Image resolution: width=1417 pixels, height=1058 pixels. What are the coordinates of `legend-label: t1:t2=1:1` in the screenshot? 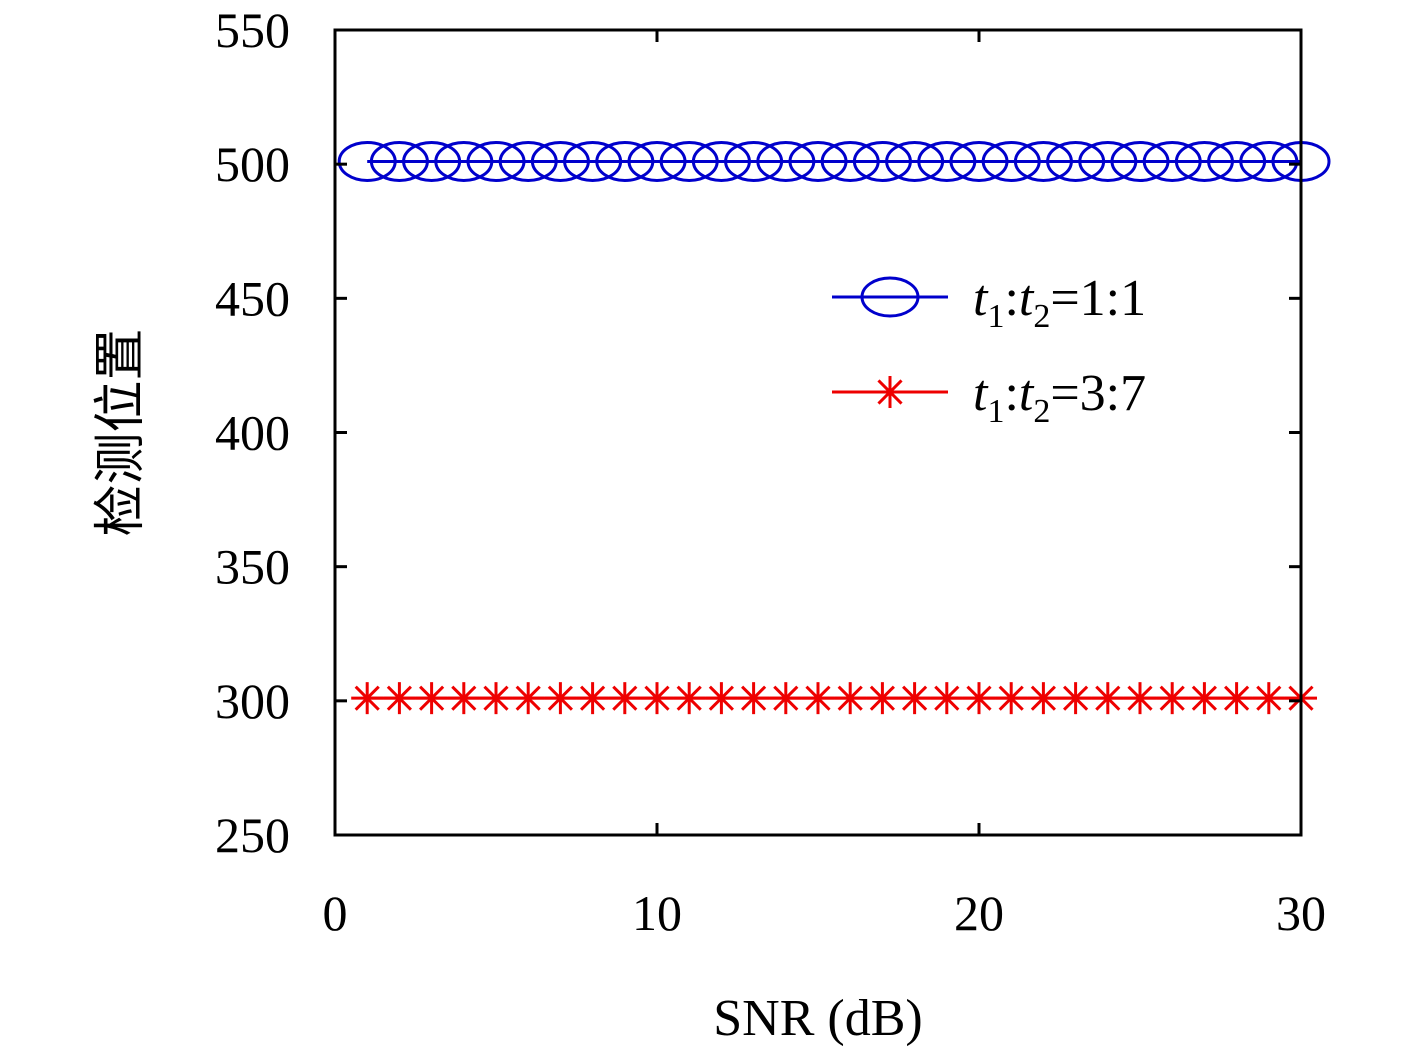 It's located at (1059, 302).